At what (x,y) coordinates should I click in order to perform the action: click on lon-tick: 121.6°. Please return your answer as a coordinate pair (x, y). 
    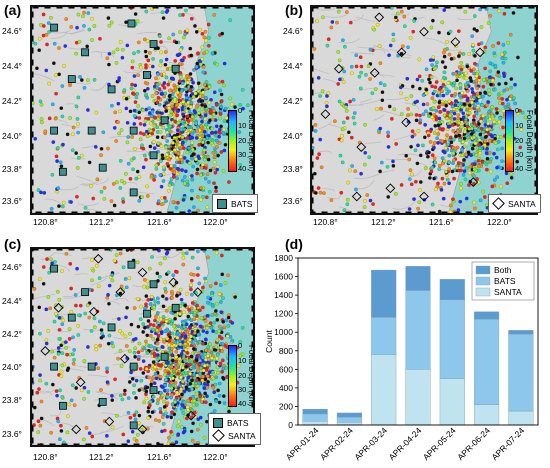
    Looking at the image, I should click on (159, 222).